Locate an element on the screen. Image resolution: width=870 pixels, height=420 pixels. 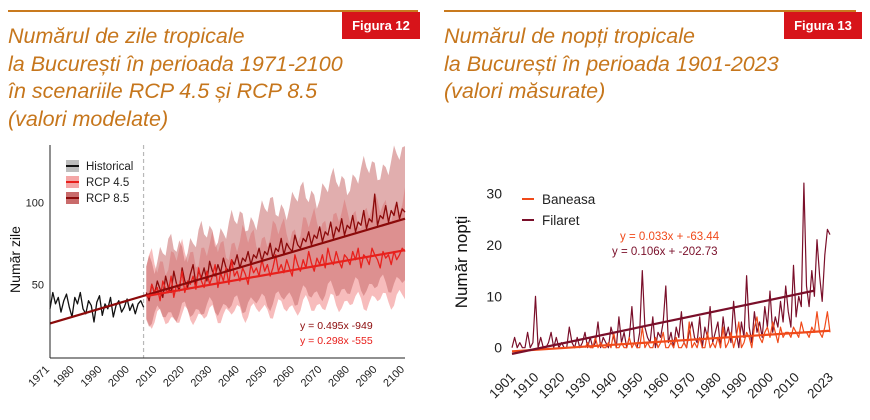
figure-13-title-line: Numărul de nopți tropicale is located at coordinates (569, 36).